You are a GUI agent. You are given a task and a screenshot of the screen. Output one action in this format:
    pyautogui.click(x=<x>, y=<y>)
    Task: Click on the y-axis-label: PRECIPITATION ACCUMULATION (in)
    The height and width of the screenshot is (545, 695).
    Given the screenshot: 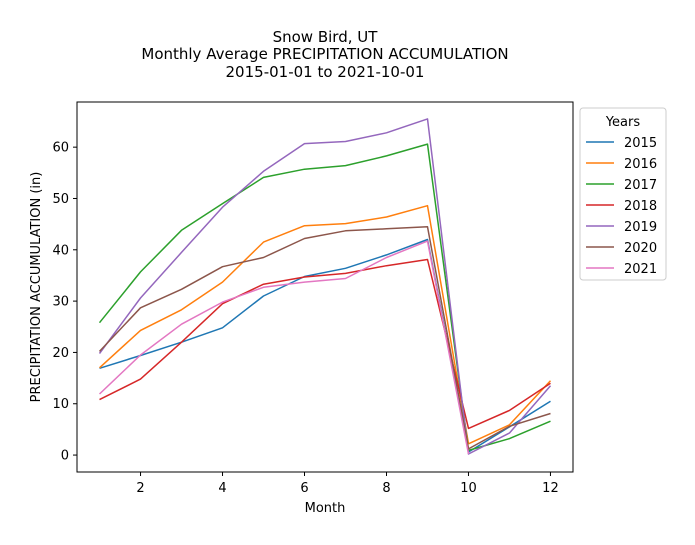 What is the action you would take?
    pyautogui.click(x=36, y=287)
    